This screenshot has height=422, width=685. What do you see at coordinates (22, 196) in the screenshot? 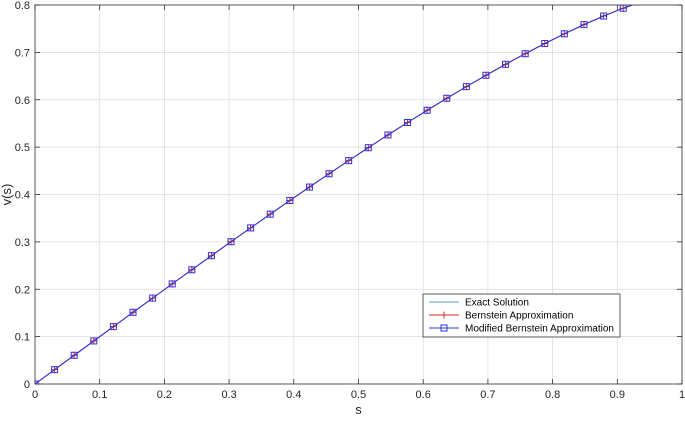
I see `y-tick-label: 0.4` at bounding box center [22, 196].